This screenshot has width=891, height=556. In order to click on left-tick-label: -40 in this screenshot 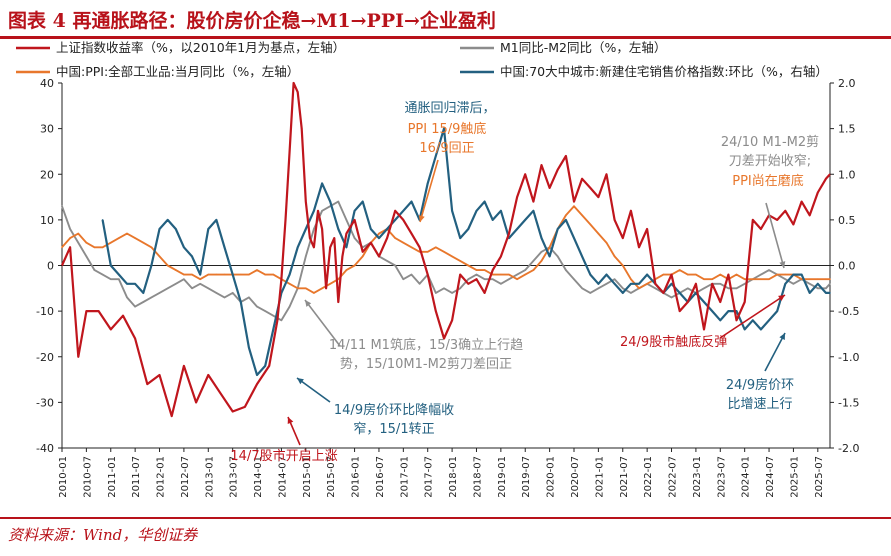, I will do `click(45, 448)`.